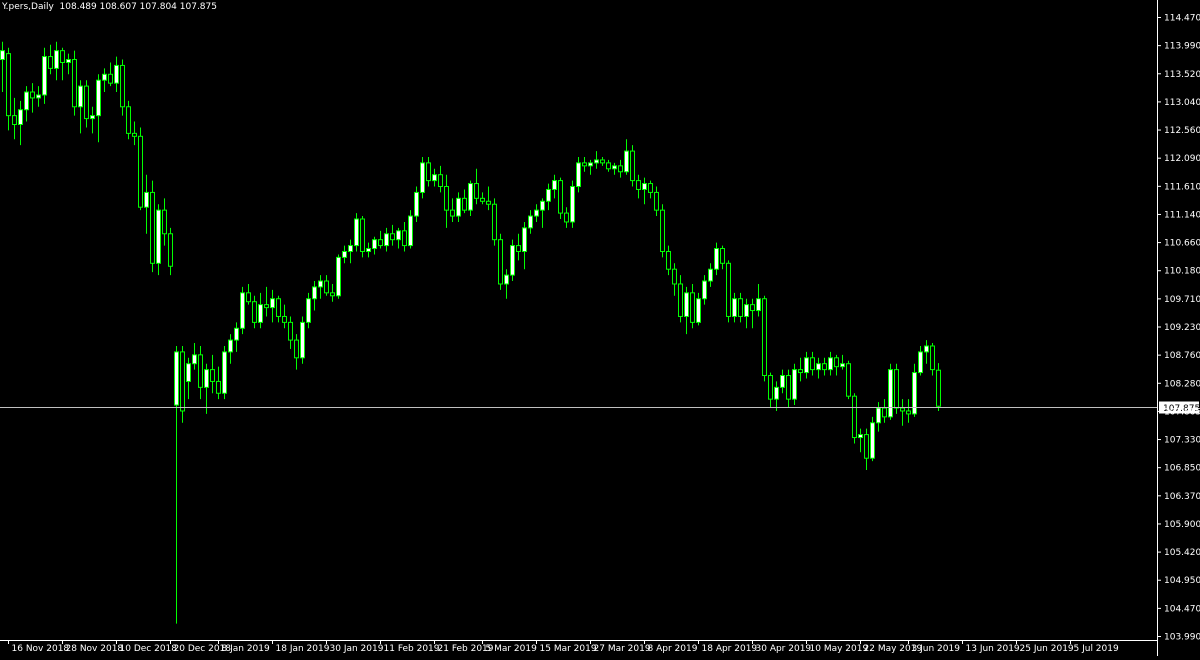 This screenshot has height=660, width=1200. Describe the element at coordinates (1182, 215) in the screenshot. I see `price-tick-label: 111.140` at that location.